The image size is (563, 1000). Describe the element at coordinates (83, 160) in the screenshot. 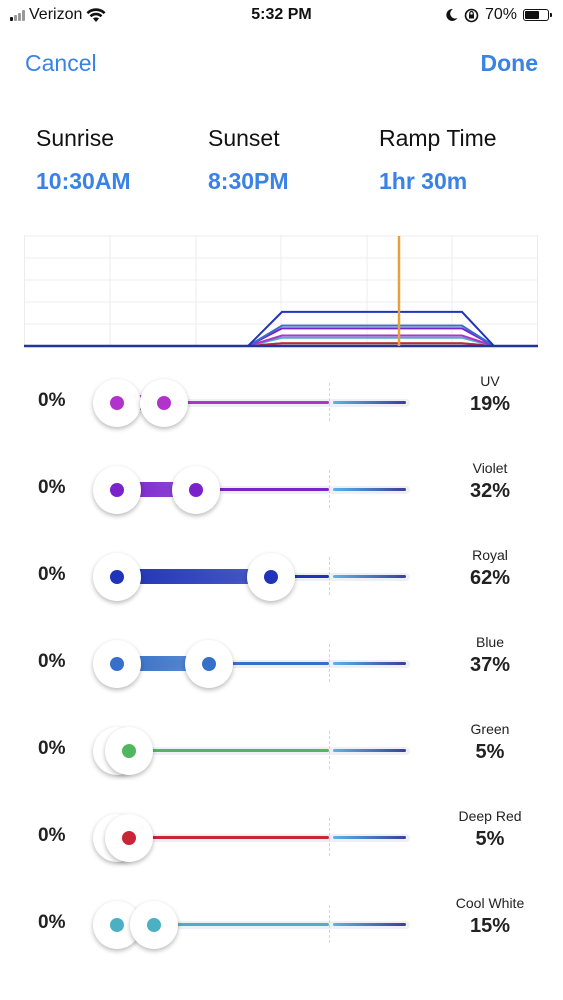

I see `sunrise-setting: Sunrise 10:30AM` at that location.